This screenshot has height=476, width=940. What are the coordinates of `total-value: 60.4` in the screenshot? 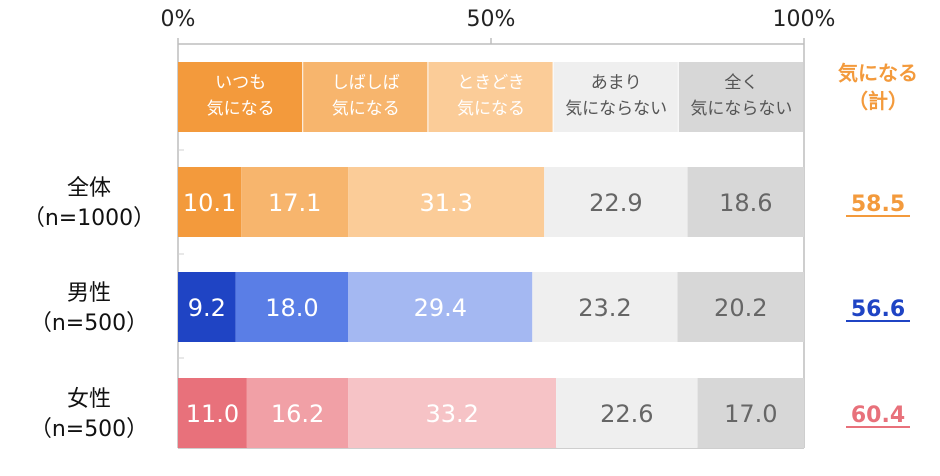 It's located at (878, 415).